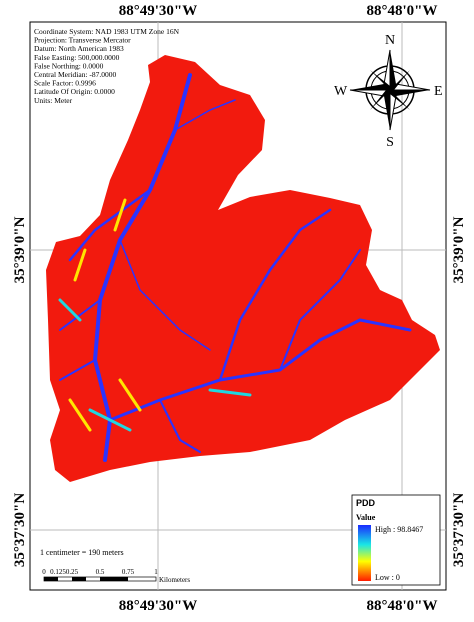 The height and width of the screenshot is (622, 474). What do you see at coordinates (100, 572) in the screenshot?
I see `scale-label: 0.5` at bounding box center [100, 572].